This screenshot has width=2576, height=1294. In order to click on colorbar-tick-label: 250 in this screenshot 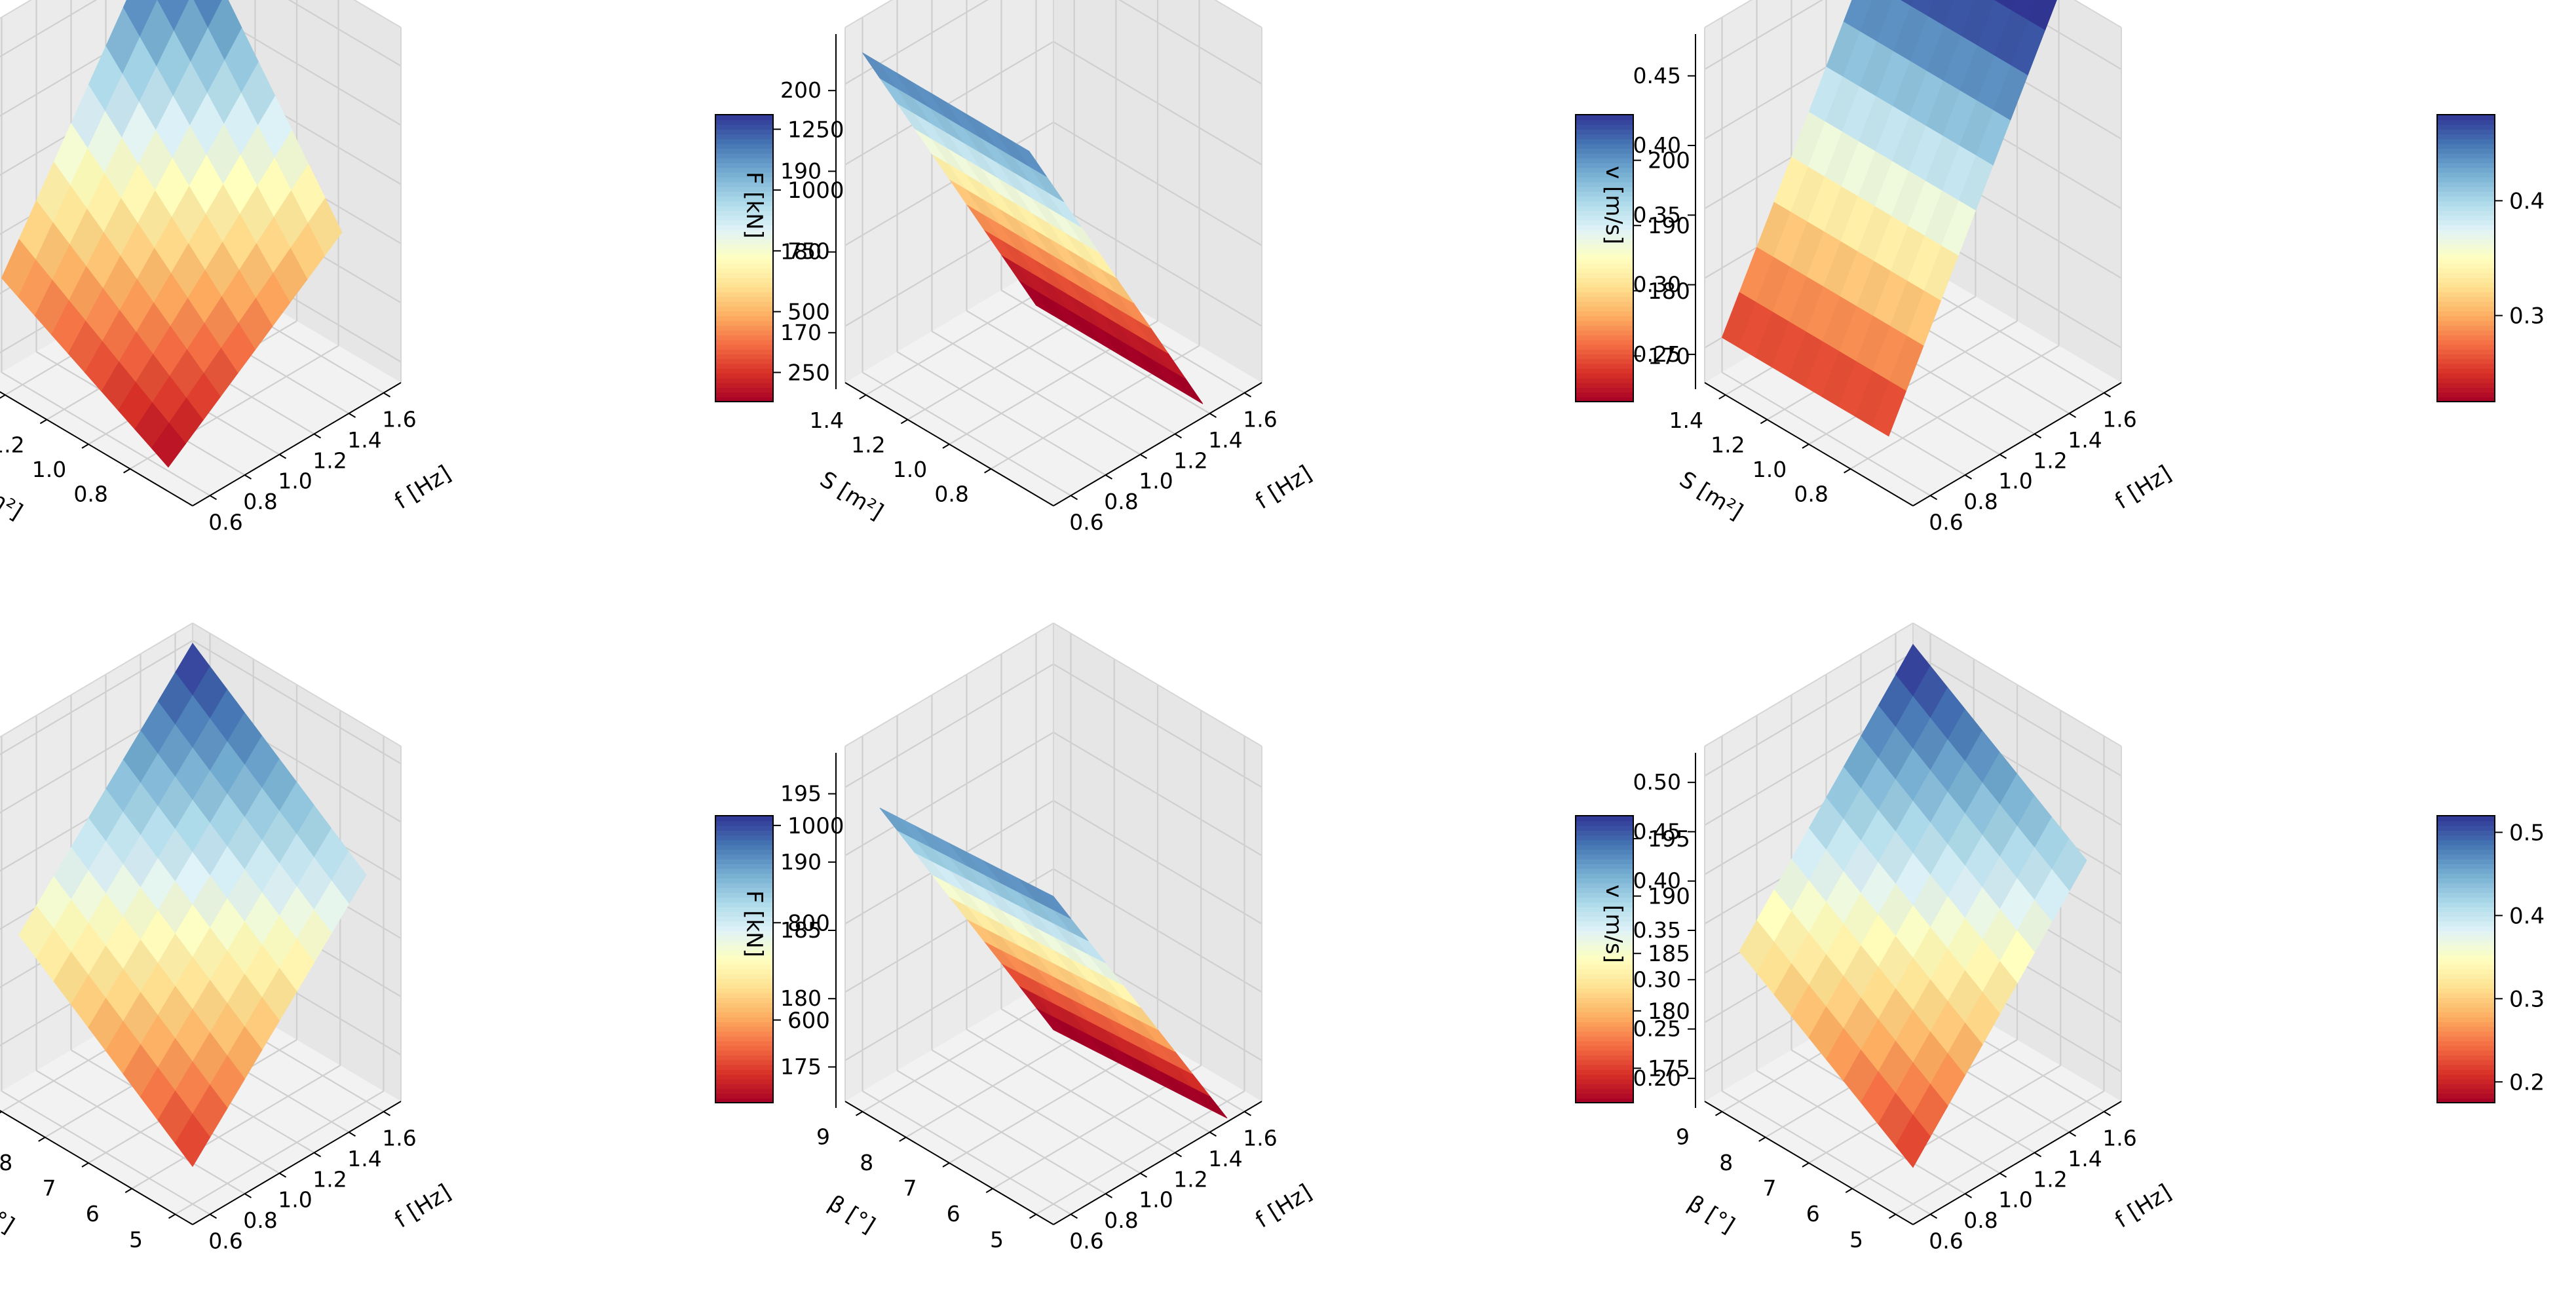, I will do `click(808, 373)`.